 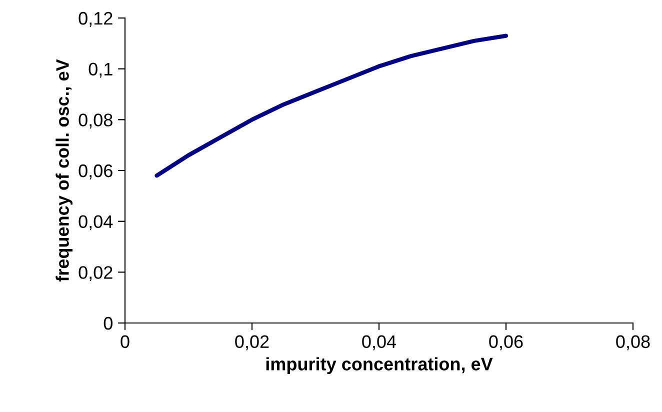 I want to click on y-tick-label: 0,04, so click(x=95, y=222).